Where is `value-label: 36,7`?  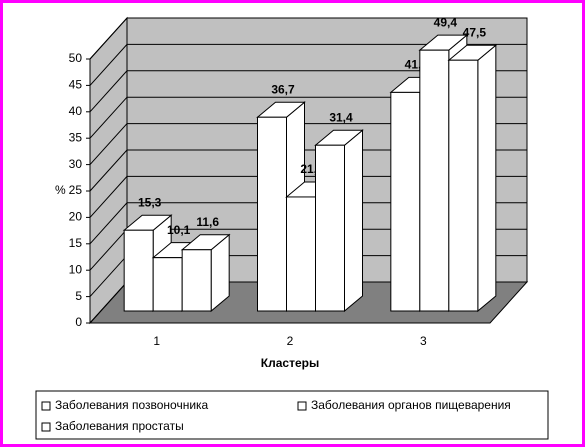
value-label: 36,7 is located at coordinates (283, 89).